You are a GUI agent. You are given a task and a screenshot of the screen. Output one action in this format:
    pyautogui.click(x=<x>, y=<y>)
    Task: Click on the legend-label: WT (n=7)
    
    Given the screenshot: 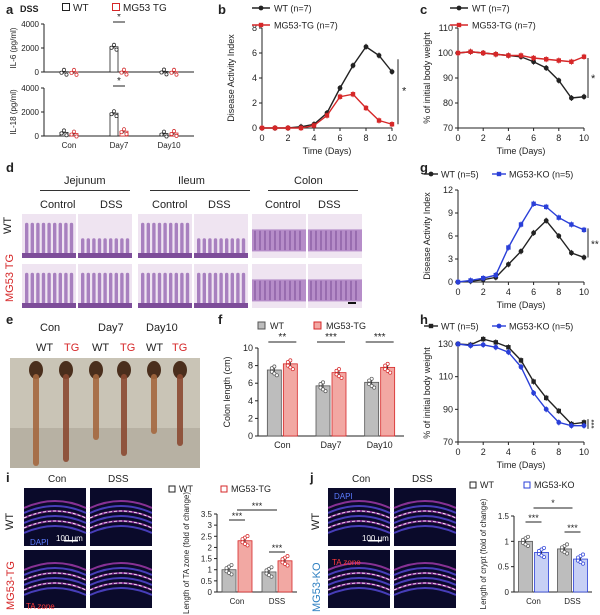 What is the action you would take?
    pyautogui.click(x=293, y=9)
    